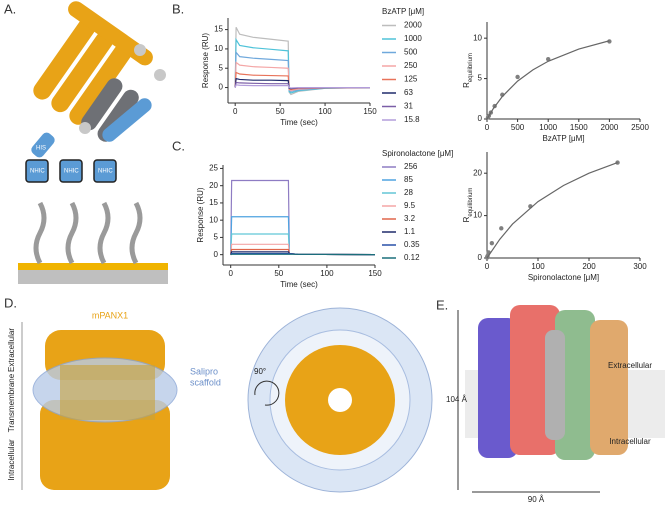  What do you see at coordinates (205, 382) in the screenshot?
I see `scaffold-label: scaffold` at bounding box center [205, 382].